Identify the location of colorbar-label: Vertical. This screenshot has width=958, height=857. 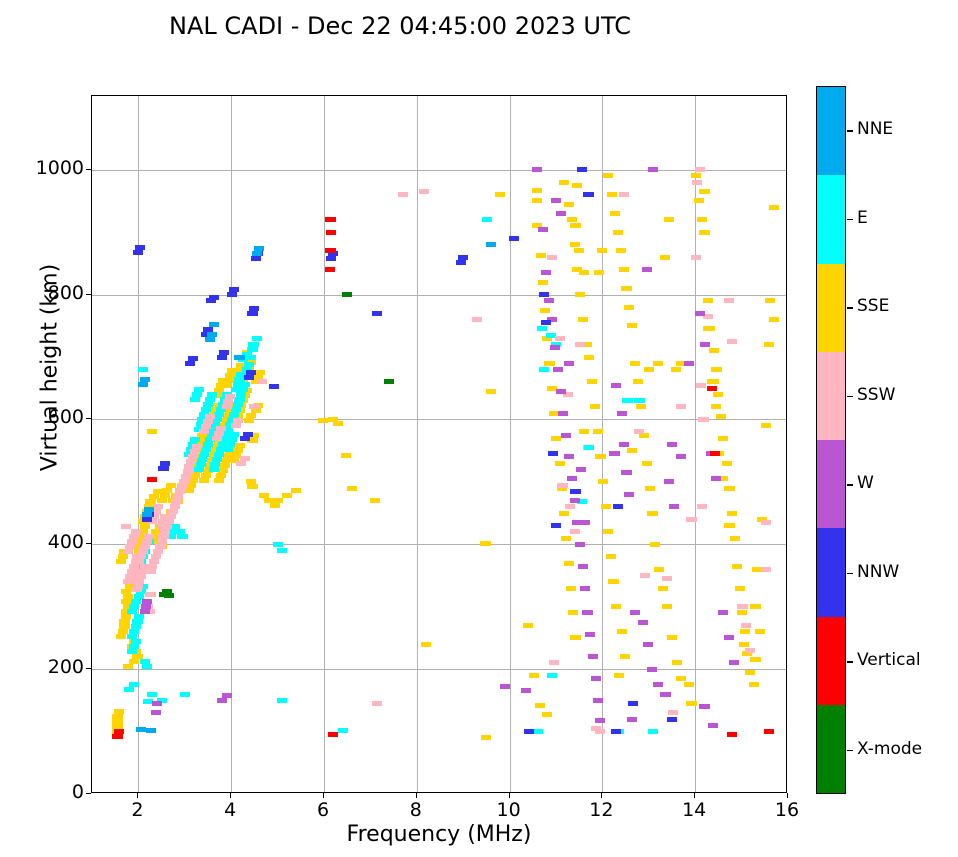
(889, 660).